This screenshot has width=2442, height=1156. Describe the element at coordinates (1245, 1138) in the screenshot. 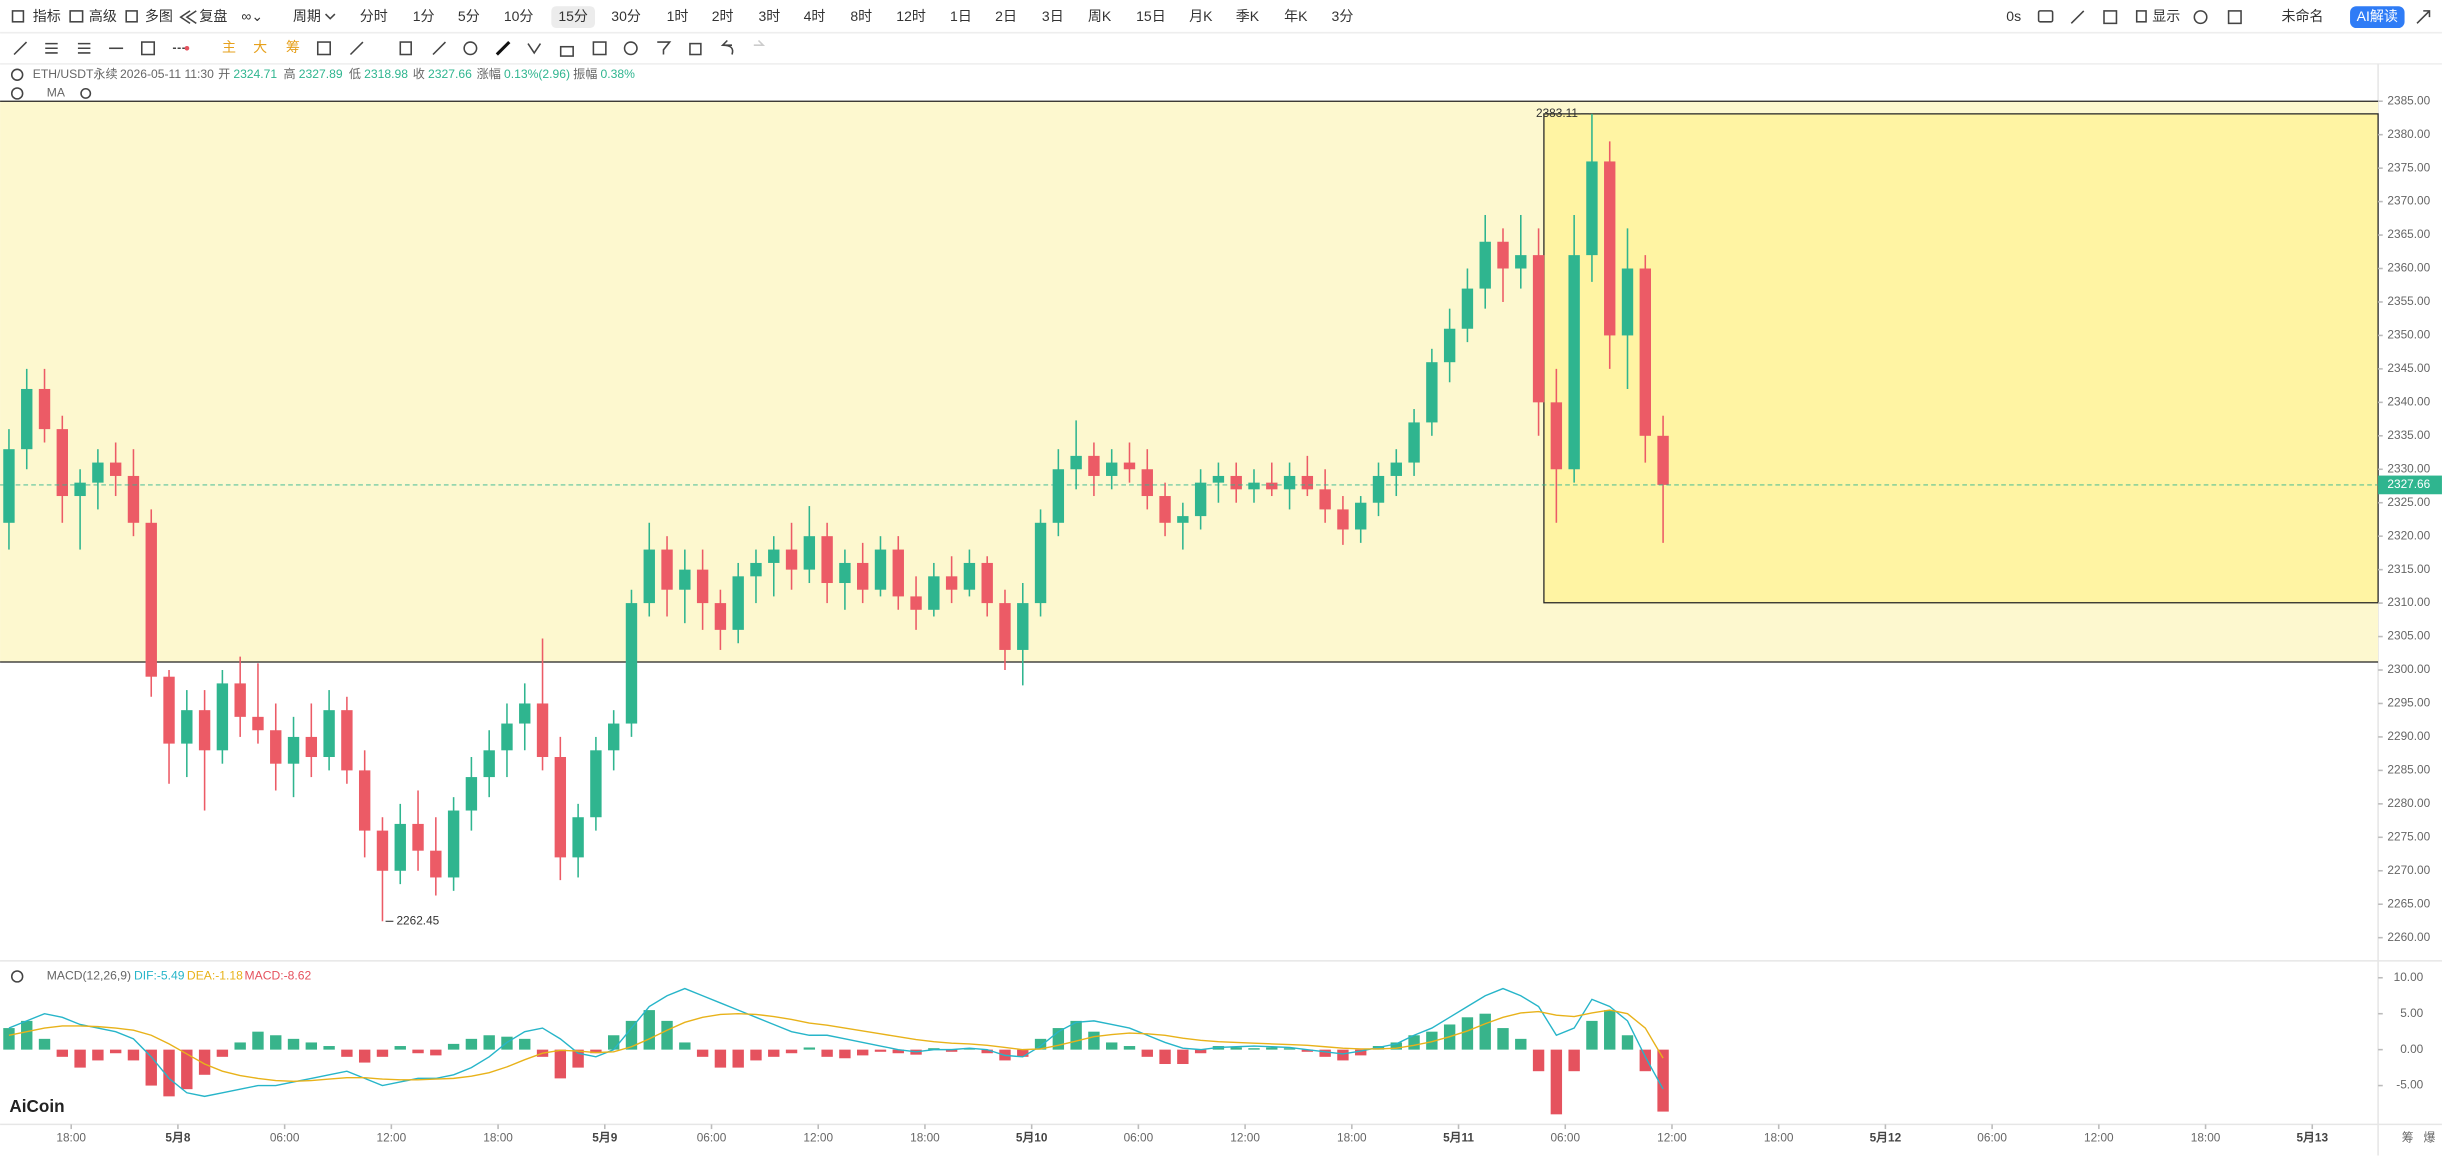

I see `x-tick-label: 12:00` at that location.